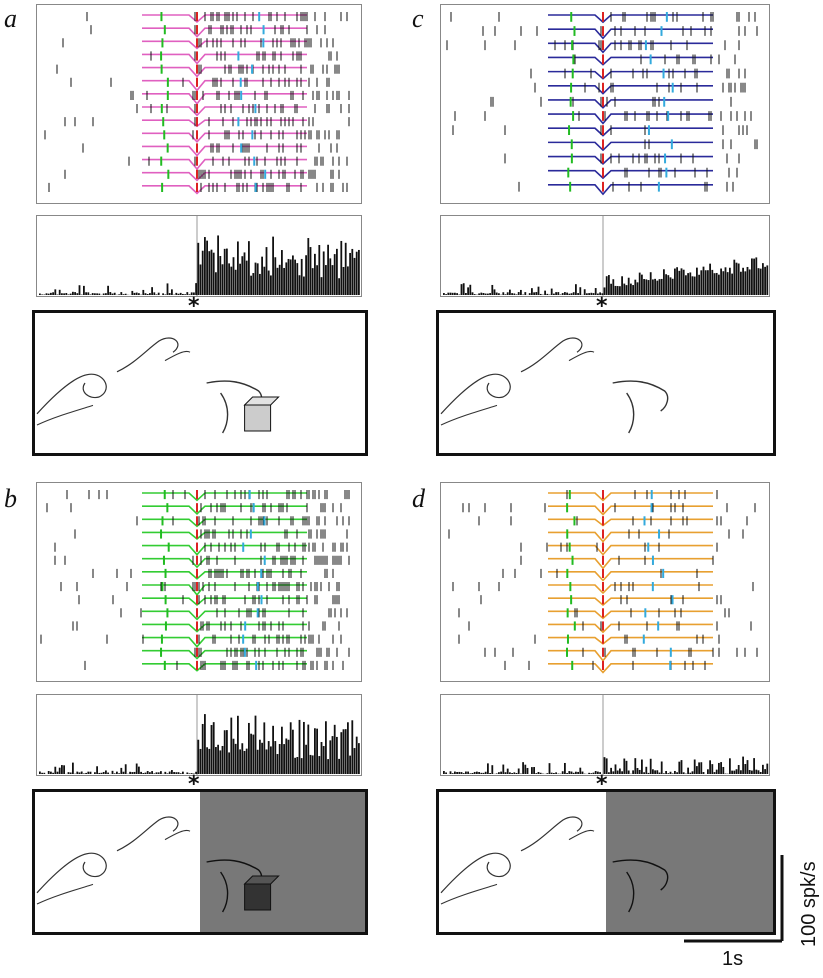  What do you see at coordinates (605, 256) in the screenshot?
I see `histogram-c` at bounding box center [605, 256].